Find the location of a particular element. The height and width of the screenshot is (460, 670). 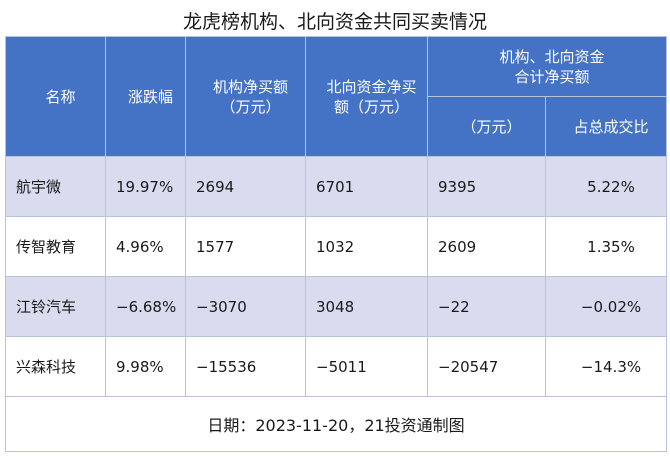

cell-combined: −20547 is located at coordinates (486, 366).